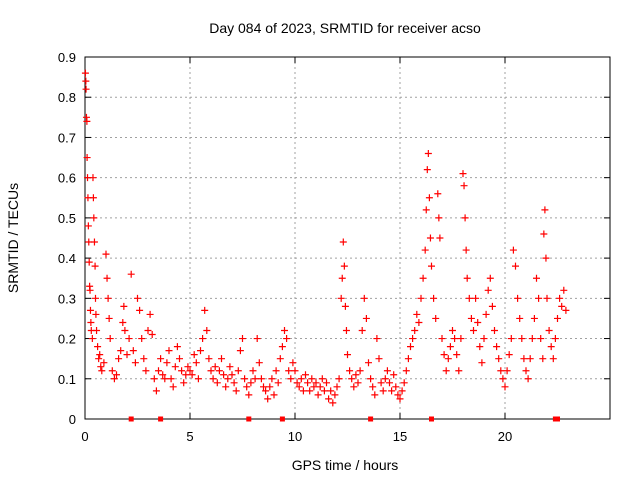 This screenshot has height=480, width=640. I want to click on x-tick-label: 15, so click(400, 436).